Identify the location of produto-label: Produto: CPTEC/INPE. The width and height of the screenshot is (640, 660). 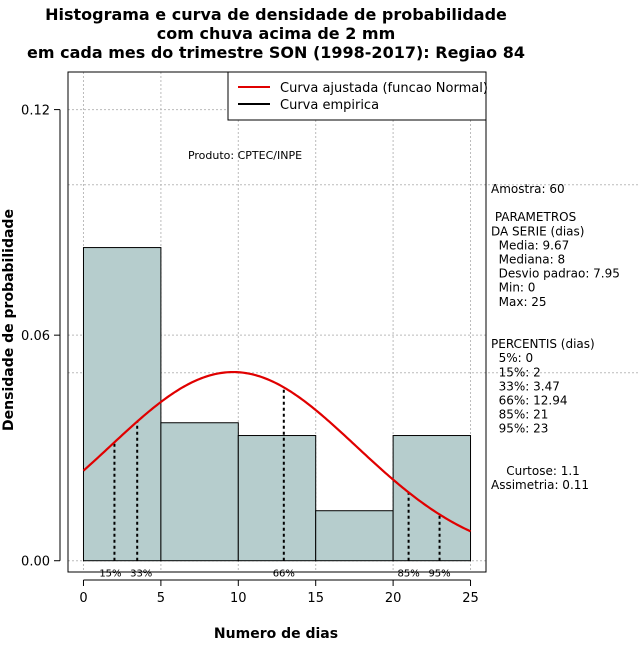
(245, 155).